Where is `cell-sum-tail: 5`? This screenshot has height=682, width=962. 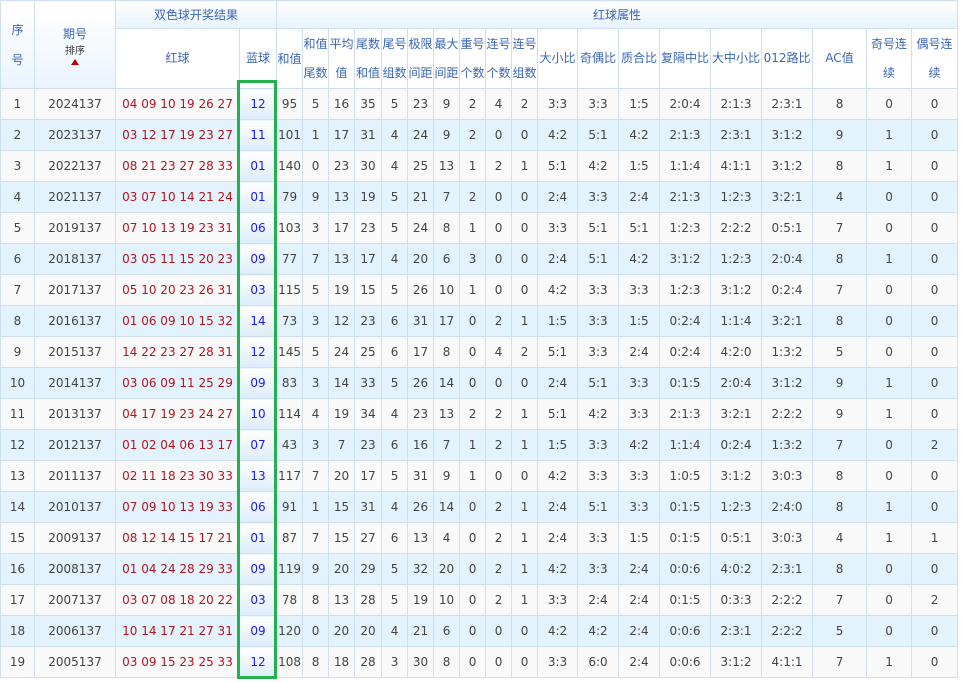 cell-sum-tail: 5 is located at coordinates (316, 290).